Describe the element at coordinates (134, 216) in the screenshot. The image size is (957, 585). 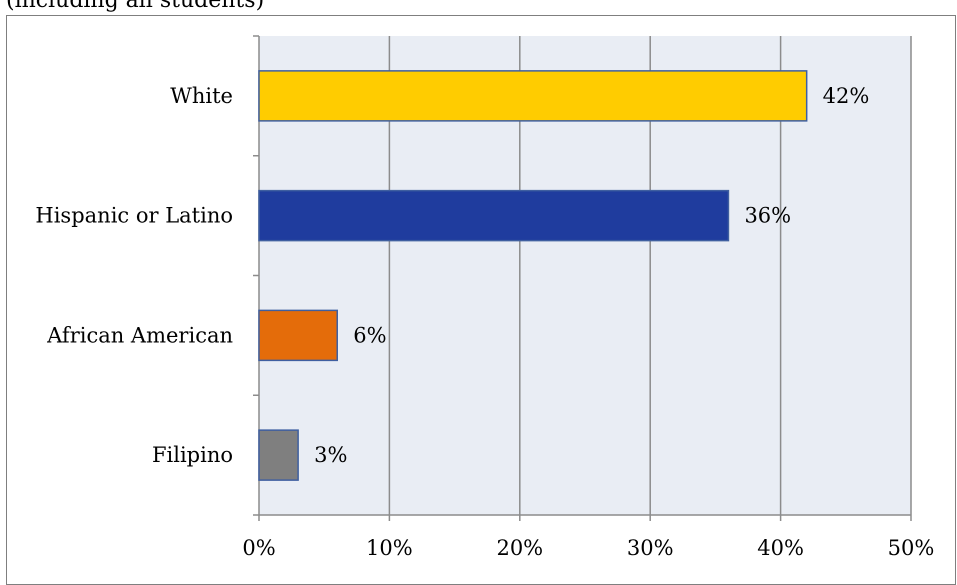
I see `category-label: Hispanic or Latino` at that location.